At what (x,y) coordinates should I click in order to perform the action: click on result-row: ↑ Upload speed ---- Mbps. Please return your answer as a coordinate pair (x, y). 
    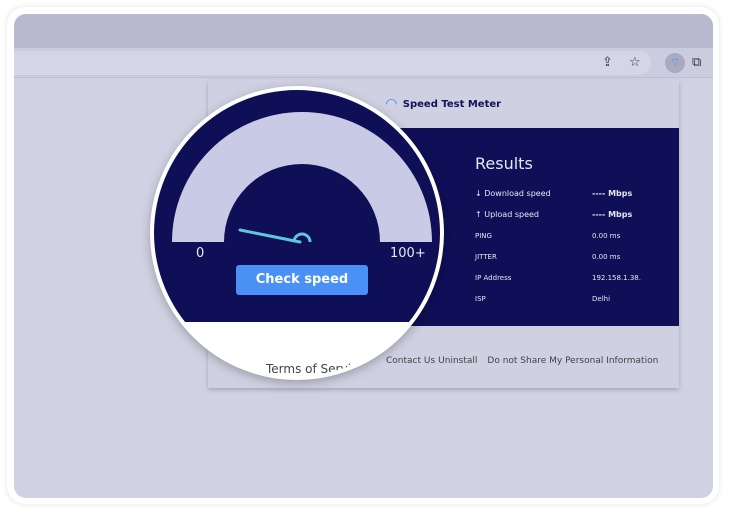
    Looking at the image, I should click on (558, 214).